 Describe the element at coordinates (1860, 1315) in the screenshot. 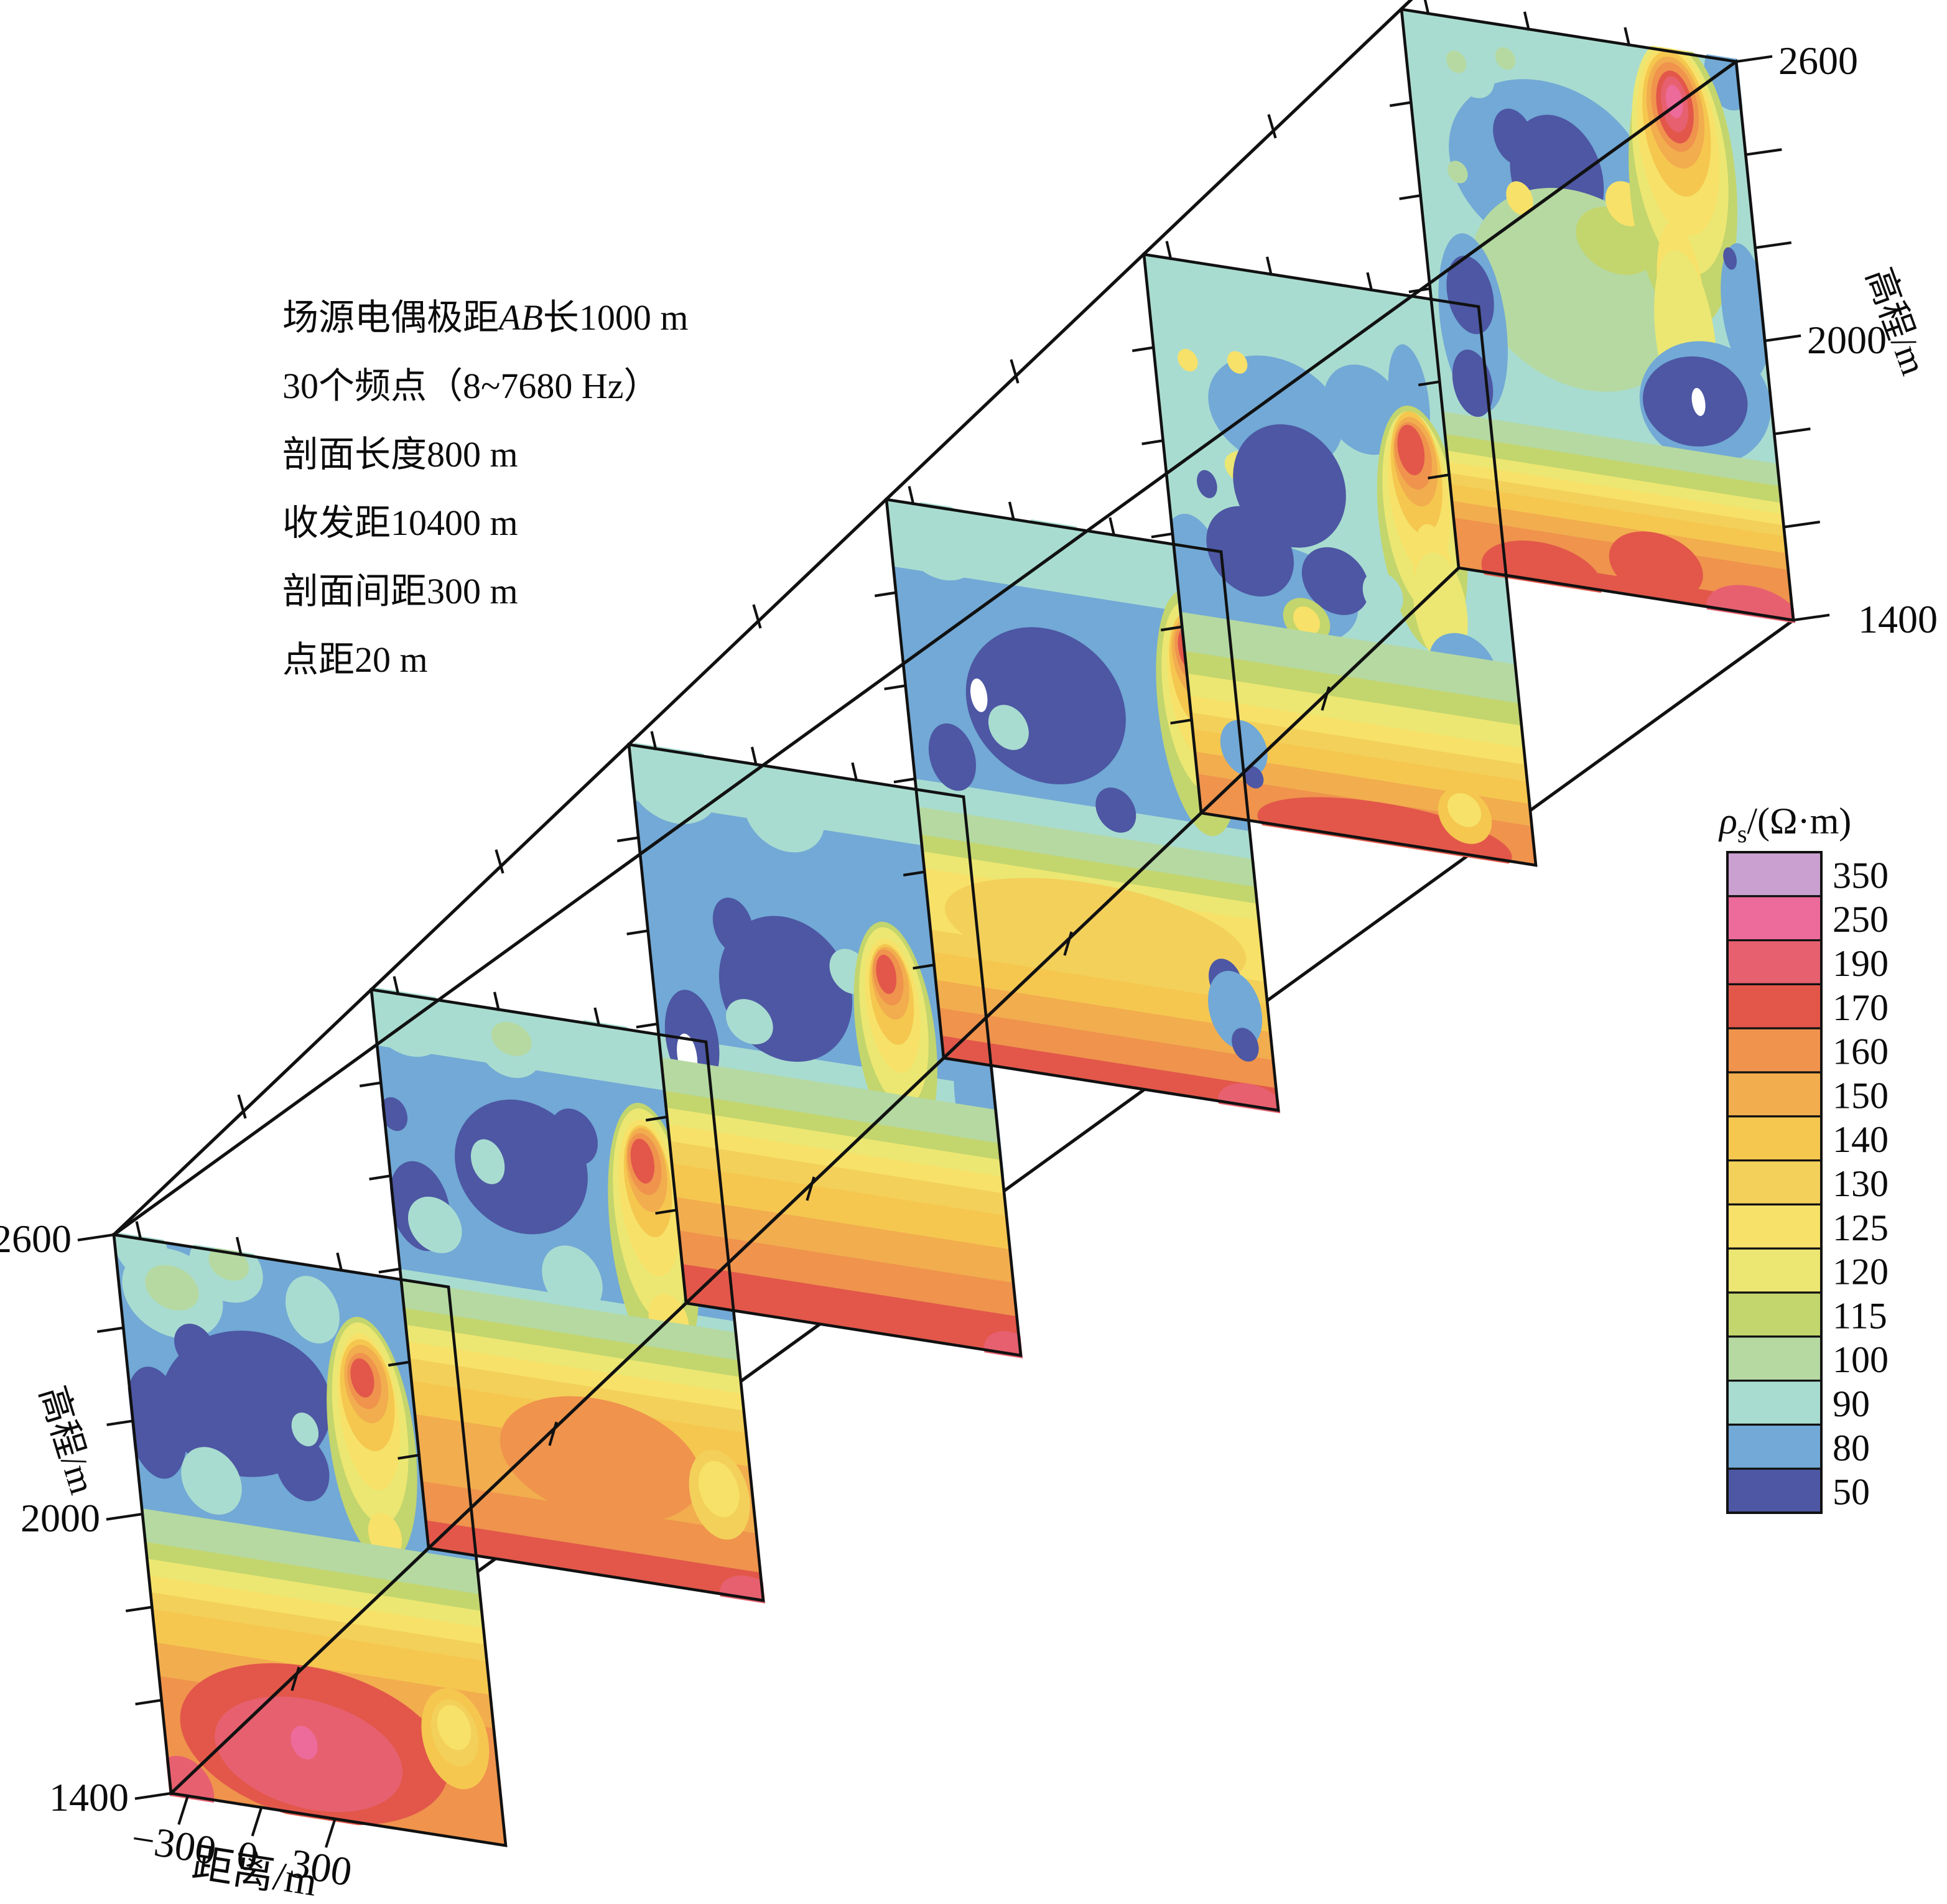

I see `colorbar-label-115: 115` at that location.